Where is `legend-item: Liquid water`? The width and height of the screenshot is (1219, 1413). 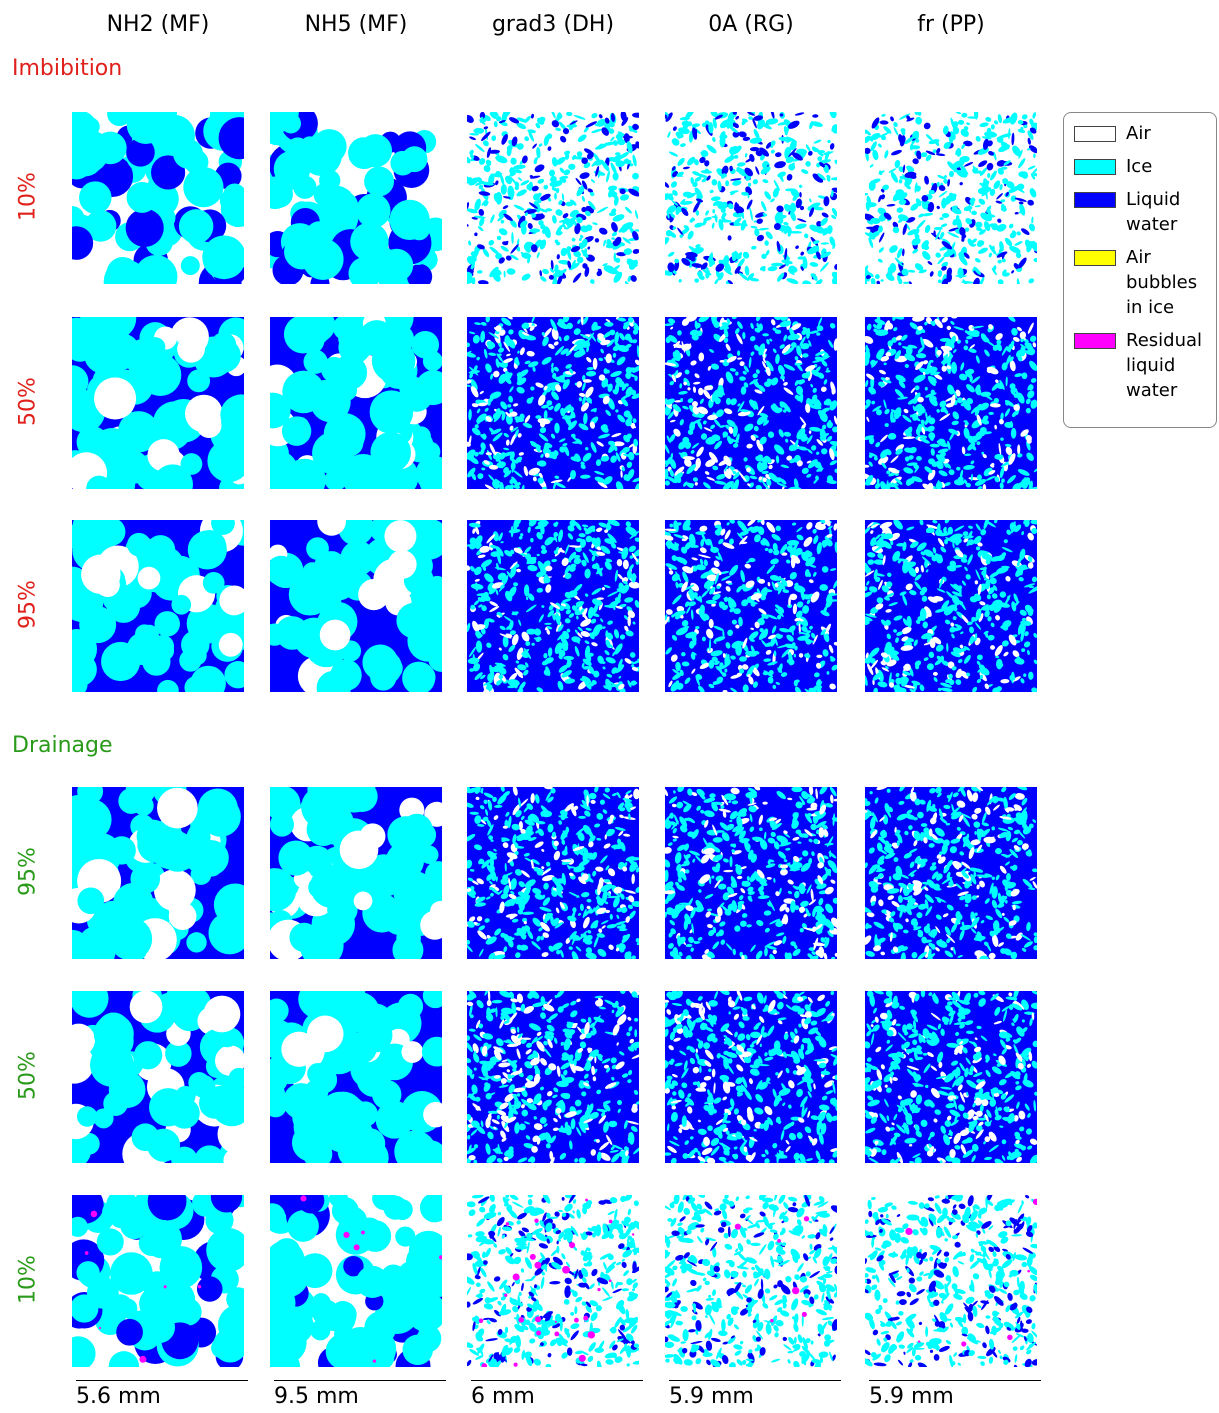
legend-item: Liquid water is located at coordinates (1142, 212).